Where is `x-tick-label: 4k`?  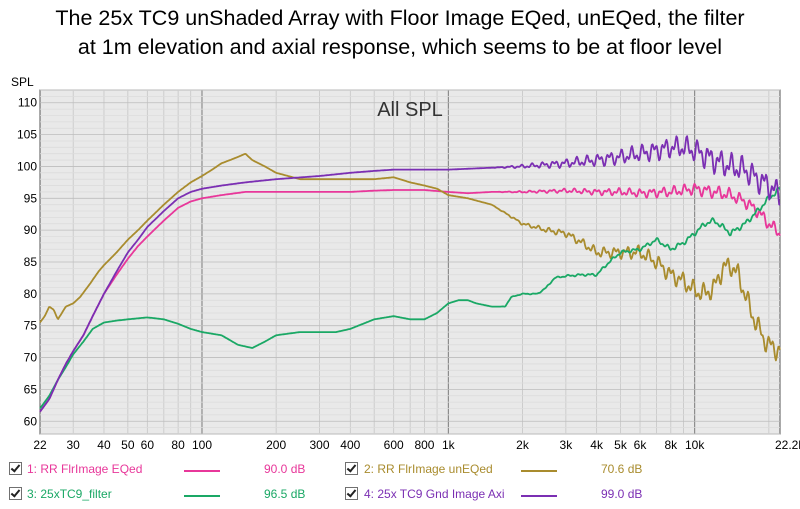
x-tick-label: 4k is located at coordinates (597, 445).